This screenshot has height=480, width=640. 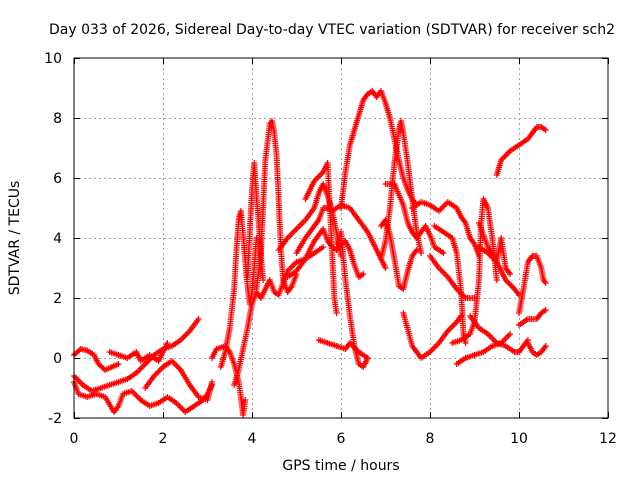 What do you see at coordinates (57, 299) in the screenshot?
I see `y-tick-label: 2` at bounding box center [57, 299].